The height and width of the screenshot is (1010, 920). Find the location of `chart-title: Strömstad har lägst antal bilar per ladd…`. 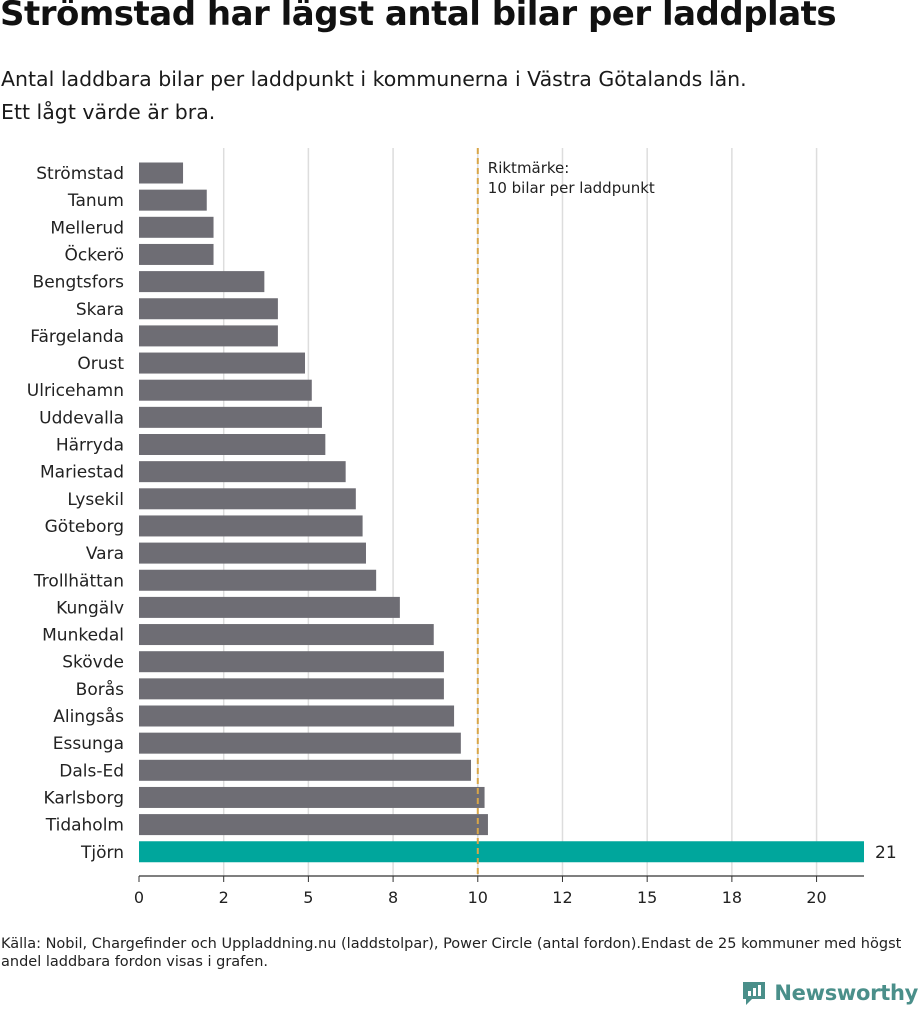

chart-title: Strömstad har lägst antal bilar per ladd… is located at coordinates (418, 17).